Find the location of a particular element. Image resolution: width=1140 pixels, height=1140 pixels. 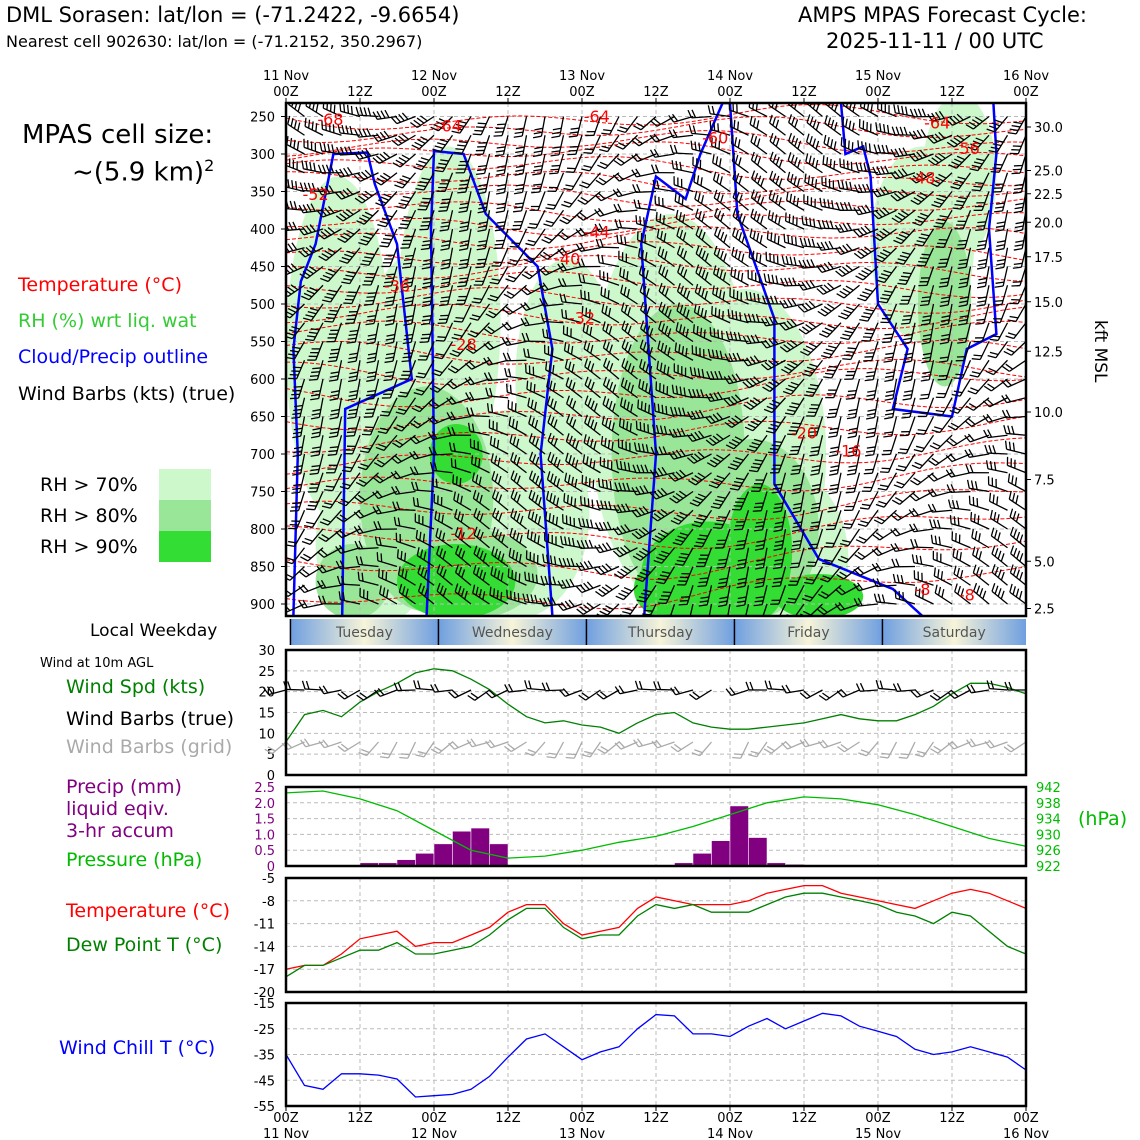

top-hour-label: 00Z is located at coordinates (434, 92).